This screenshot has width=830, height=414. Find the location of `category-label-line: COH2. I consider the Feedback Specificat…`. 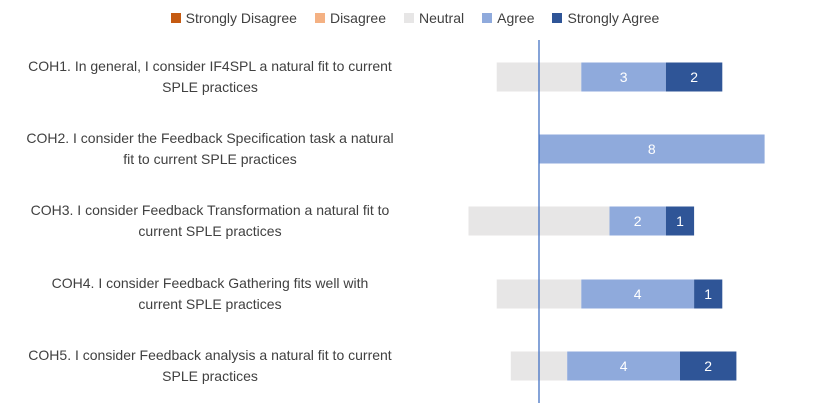

category-label-line: COH2. I consider the Feedback Specificat… is located at coordinates (210, 138).